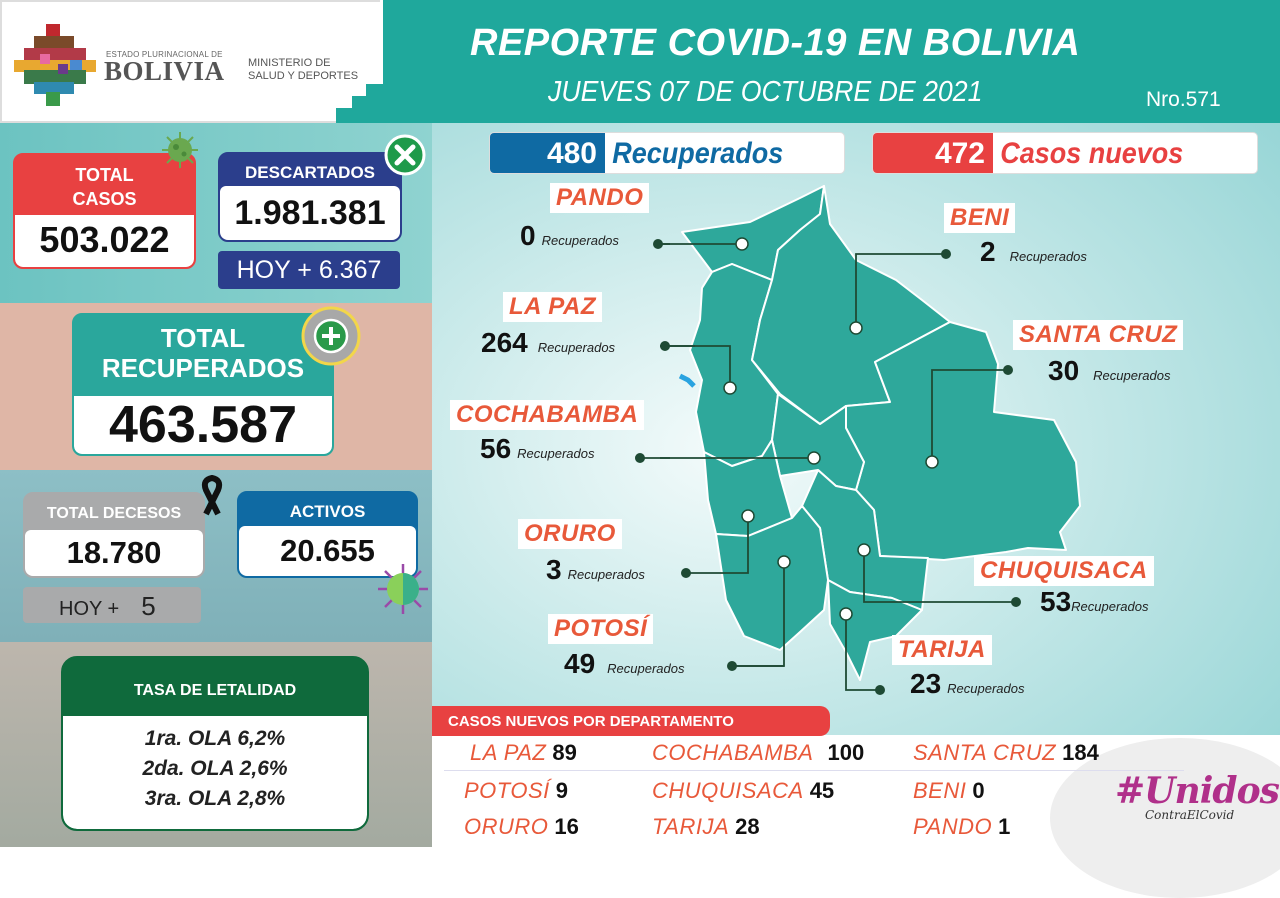 The height and width of the screenshot is (898, 1280). Describe the element at coordinates (846, 752) in the screenshot. I see `dept-value: 100` at that location.